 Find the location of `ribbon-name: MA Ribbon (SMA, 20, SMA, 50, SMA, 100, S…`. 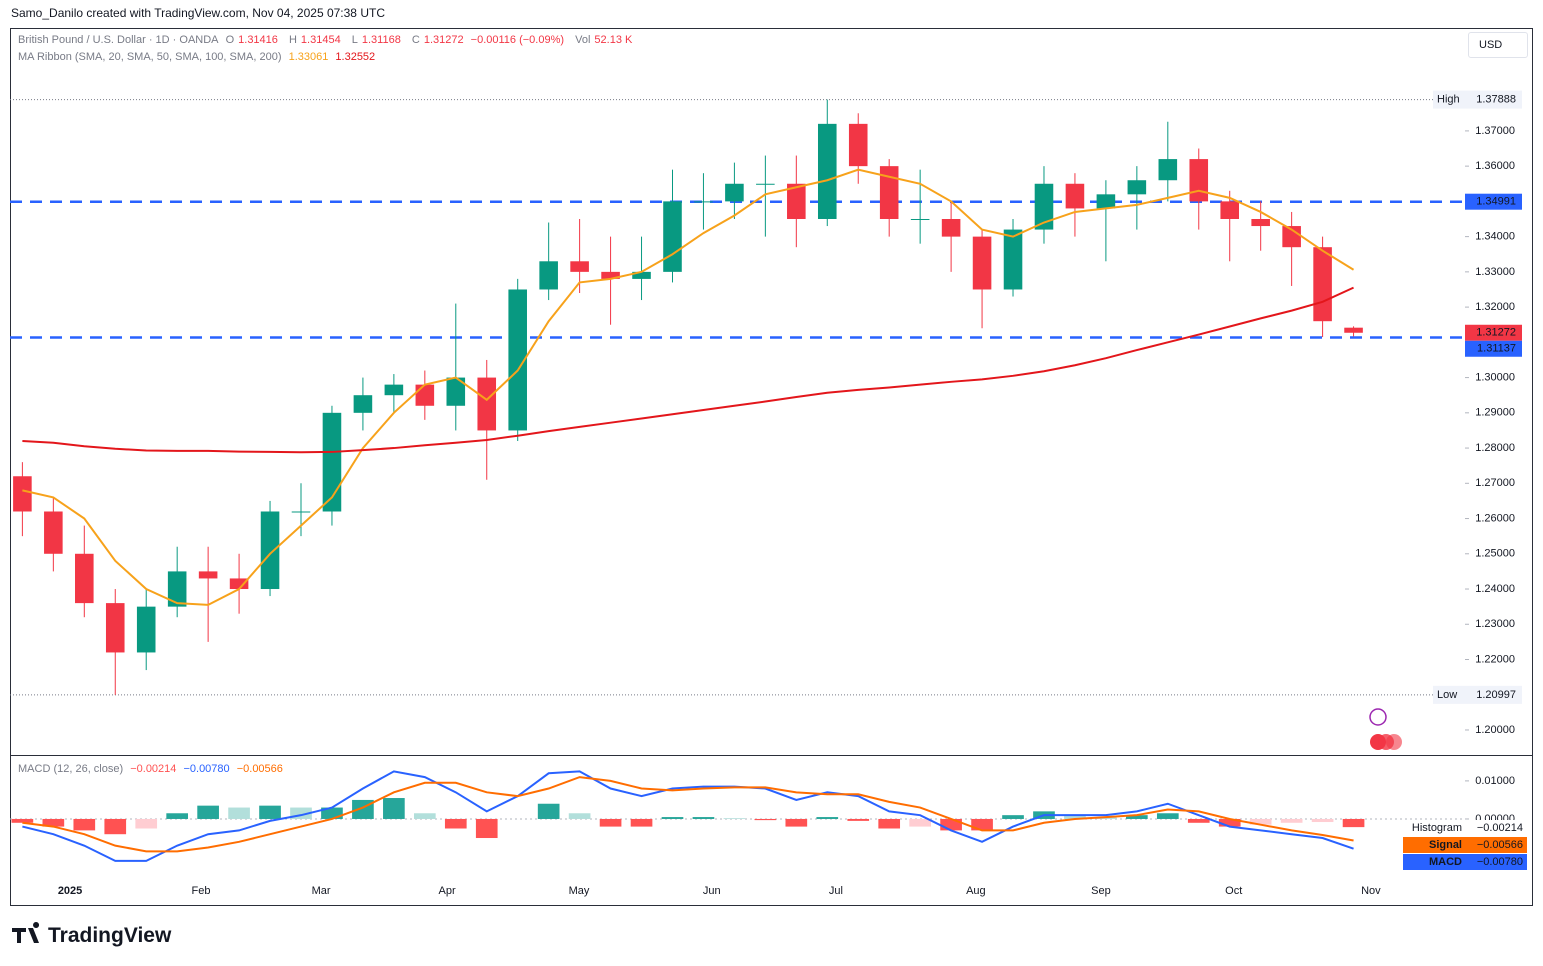

ribbon-name: MA Ribbon (SMA, 20, SMA, 50, SMA, 100, S… is located at coordinates (150, 57).